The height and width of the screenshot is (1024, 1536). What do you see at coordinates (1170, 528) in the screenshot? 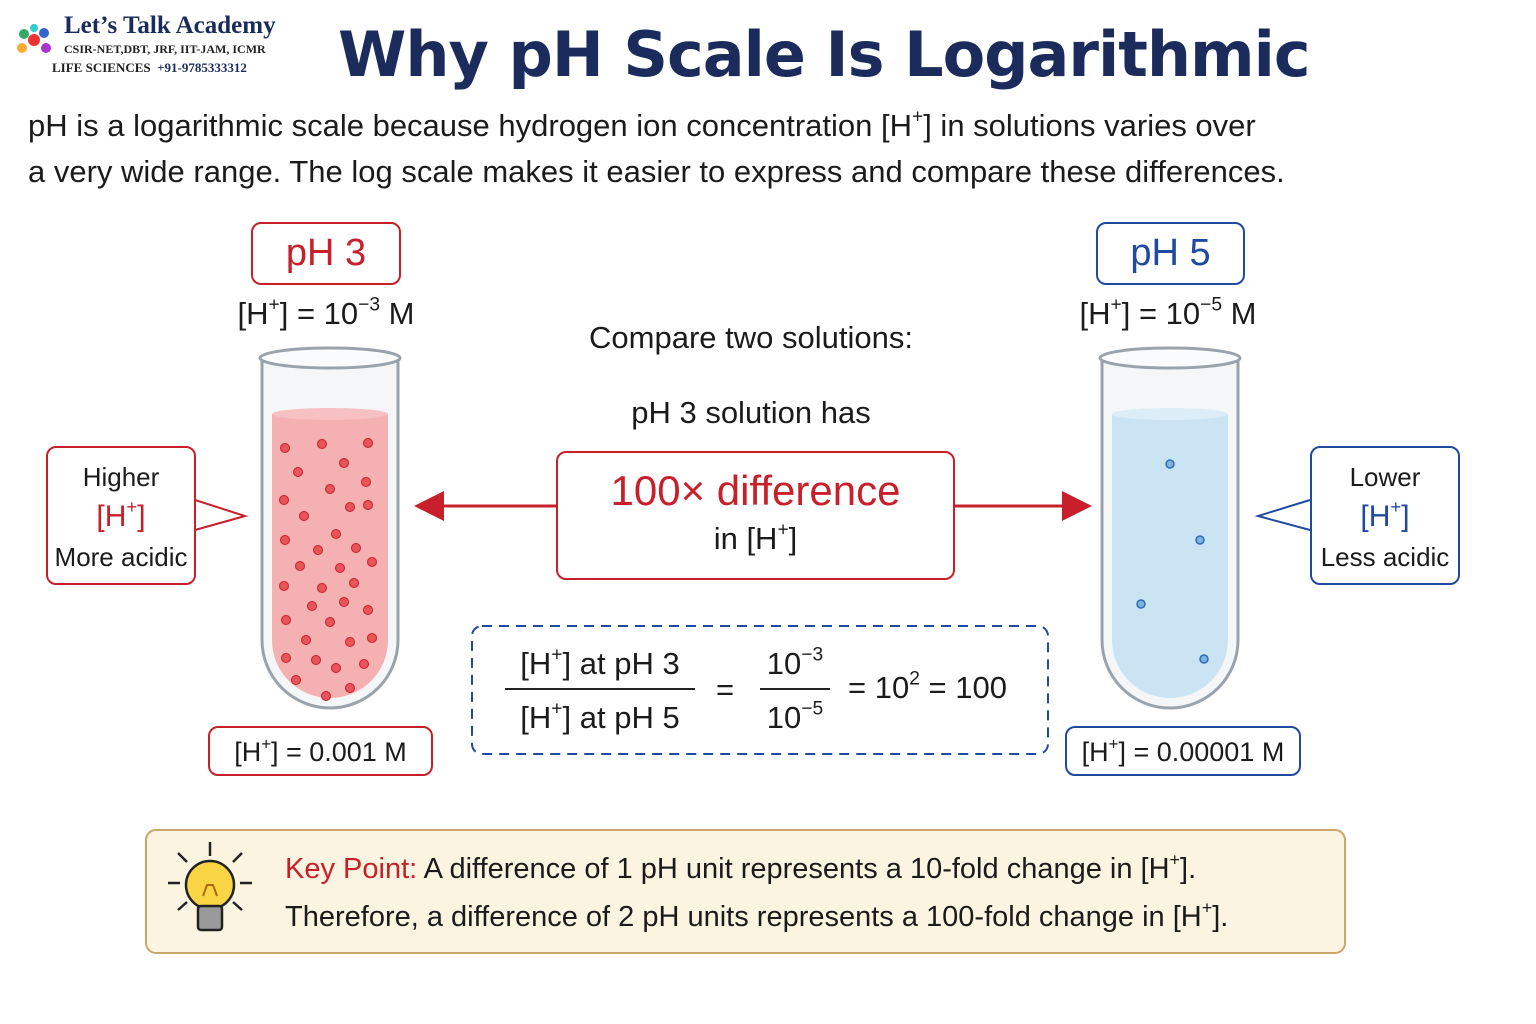
I see `test-tube-right` at bounding box center [1170, 528].